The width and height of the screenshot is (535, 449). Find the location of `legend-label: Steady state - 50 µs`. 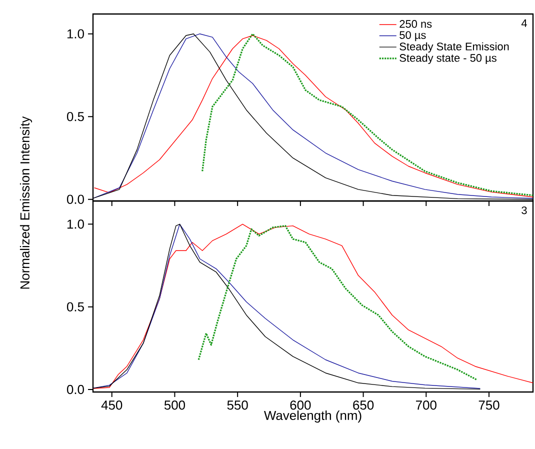

legend-label: Steady state - 50 µs is located at coordinates (448, 59).